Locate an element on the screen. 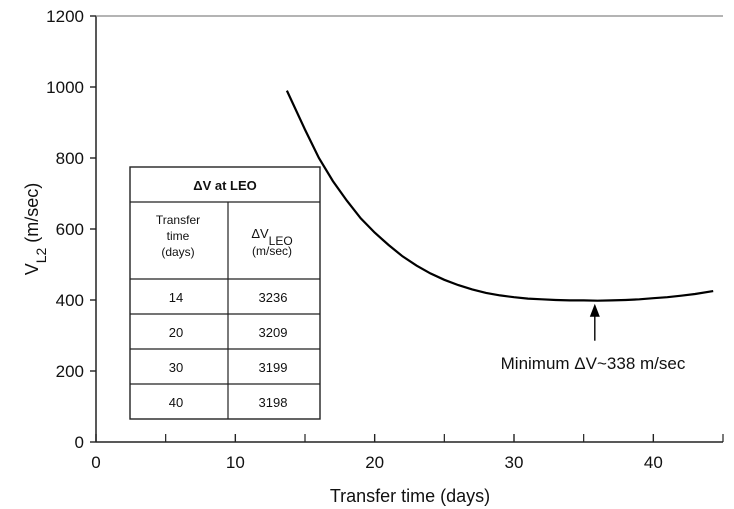 Image resolution: width=734 pixels, height=509 pixels. y-tick-label: 200 is located at coordinates (70, 371).